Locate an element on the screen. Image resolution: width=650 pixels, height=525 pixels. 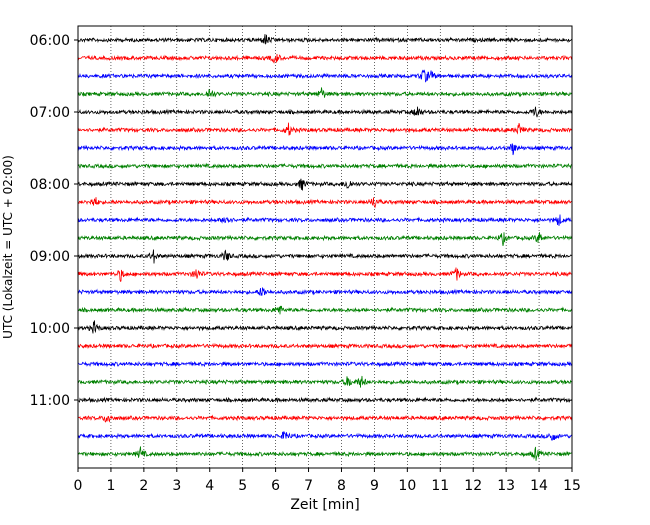
y-tick-label: 11:00 is located at coordinates (50, 401).